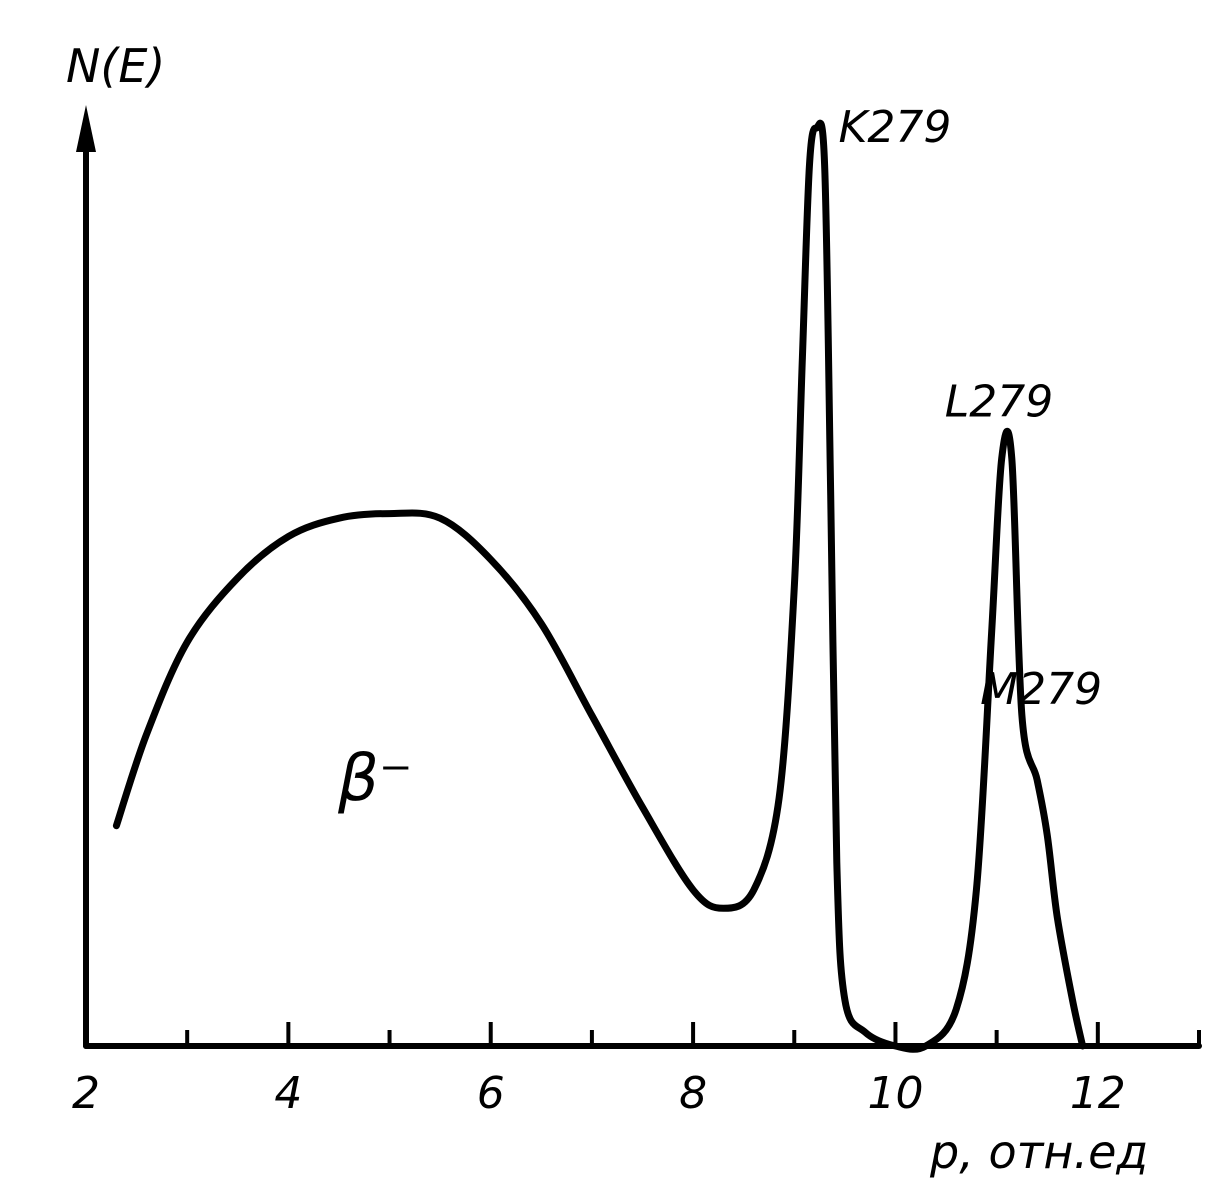 The width and height of the screenshot is (1225, 1190). Describe the element at coordinates (1041, 689) in the screenshot. I see `peak-label-m279: M279` at that location.